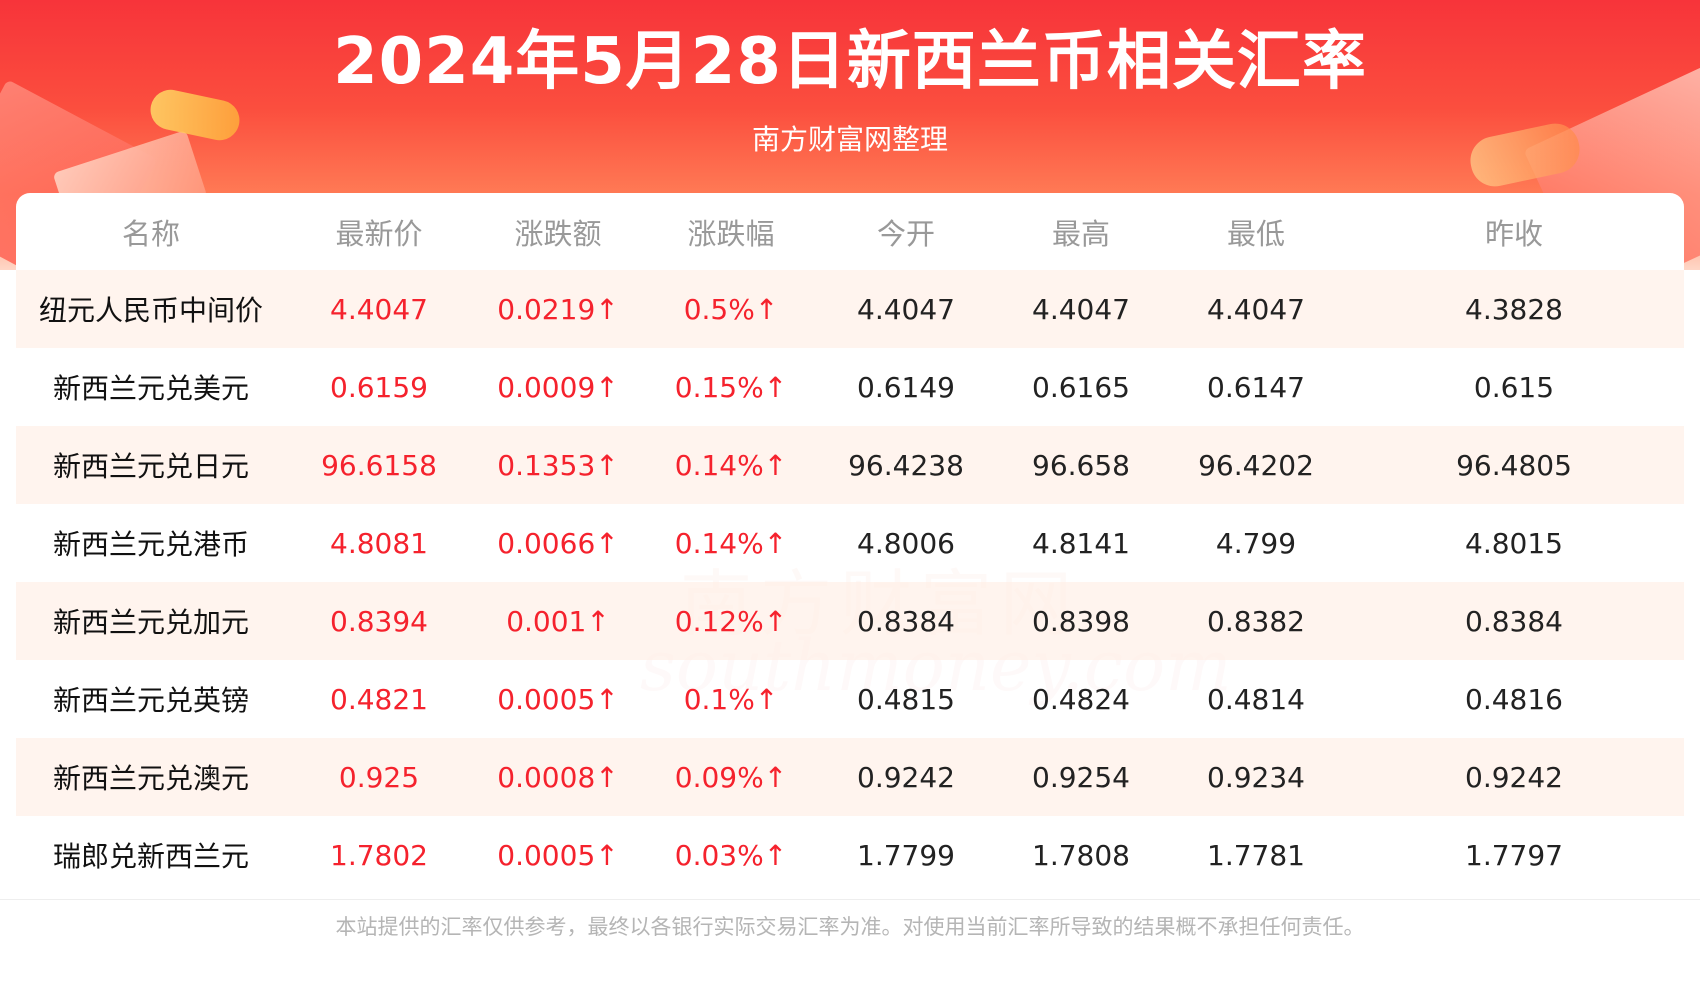 This screenshot has height=1000, width=1700. I want to click on cell-name: 新西兰元兑日元, so click(151, 465).